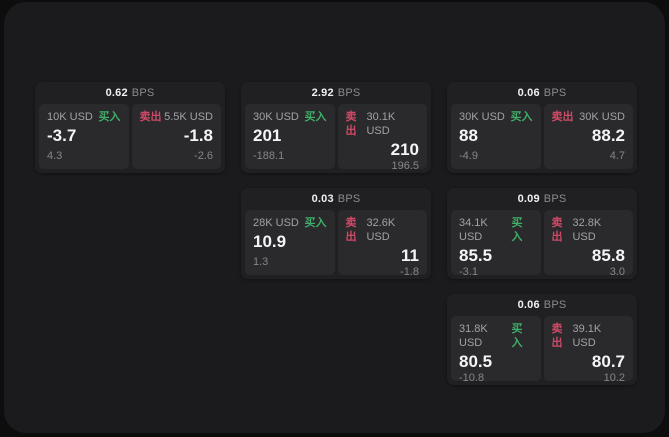  I want to click on sell-price: 80.7, so click(608, 361).